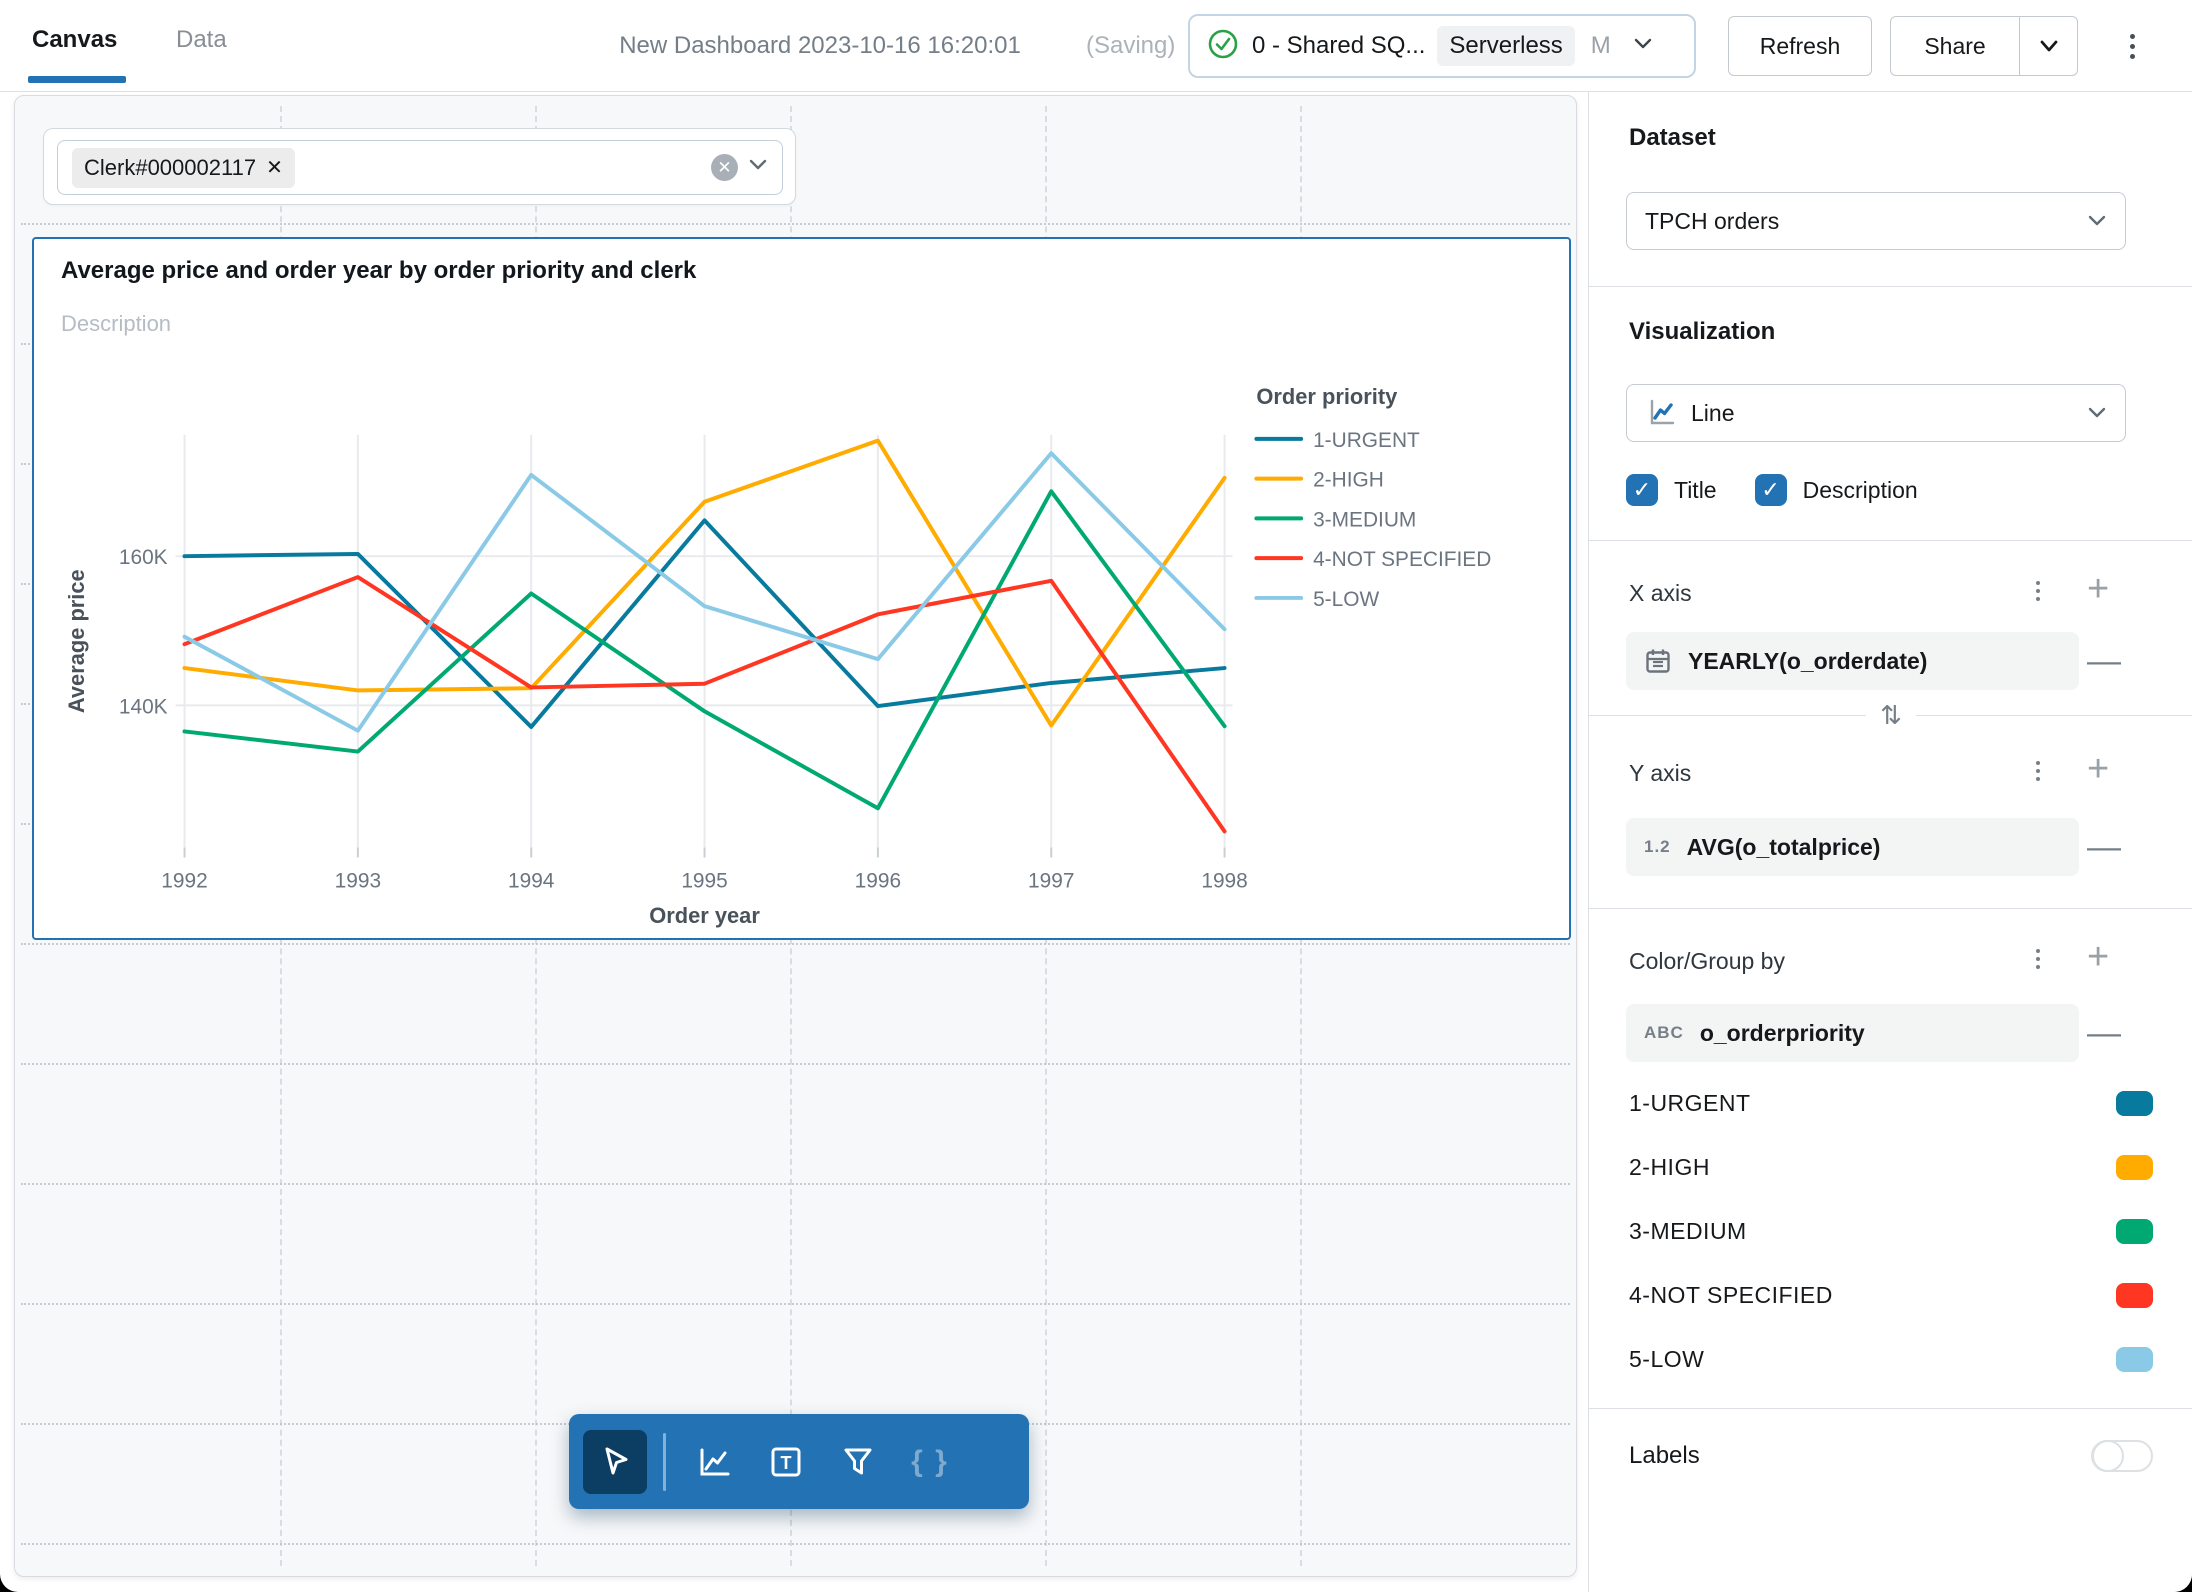  What do you see at coordinates (77, 79) in the screenshot?
I see `active-tab-indicator` at bounding box center [77, 79].